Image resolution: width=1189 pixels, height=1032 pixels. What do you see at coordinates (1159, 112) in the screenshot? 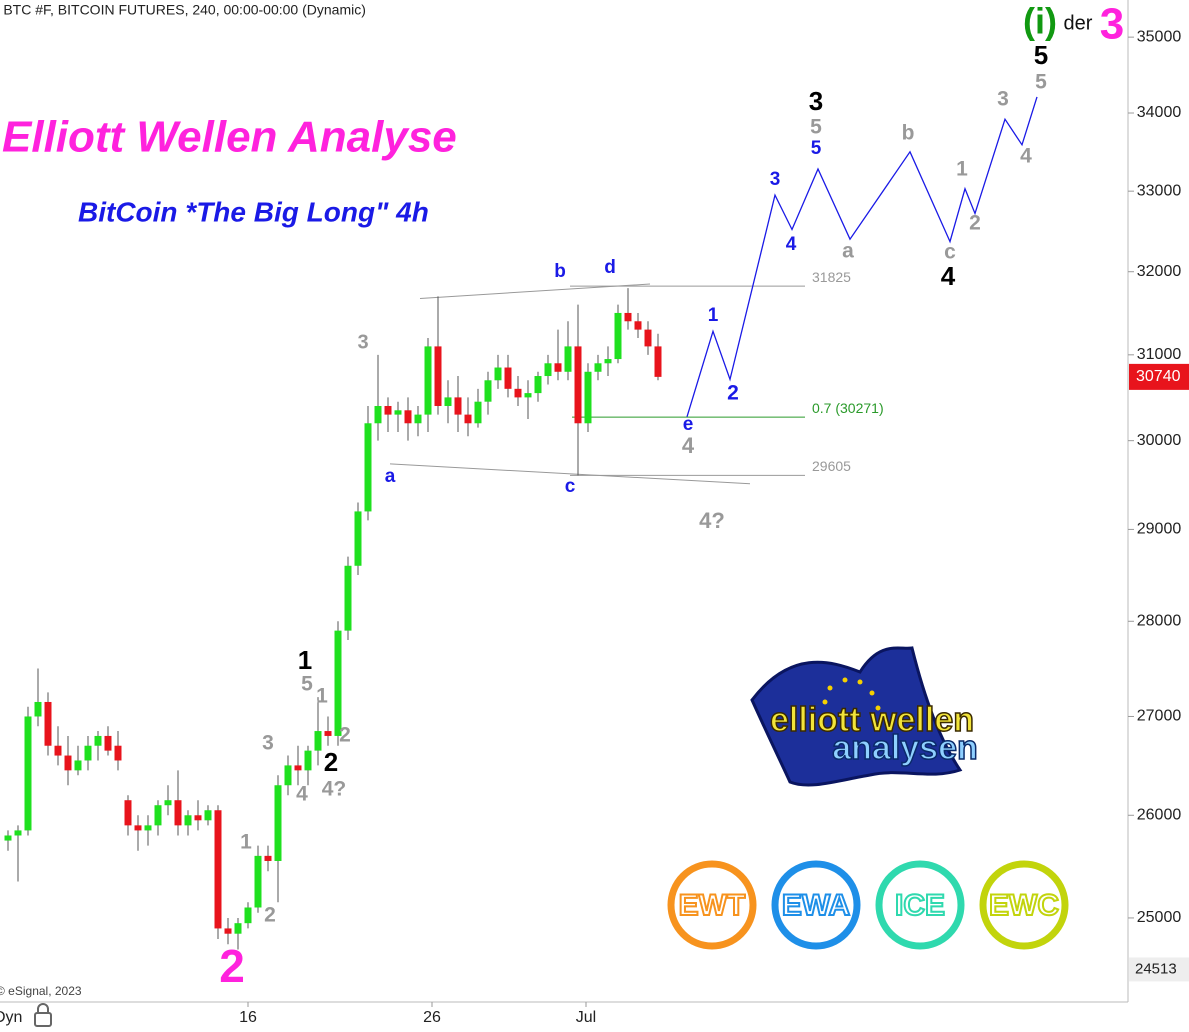
I see `y-tick-label: 34000` at bounding box center [1159, 112].